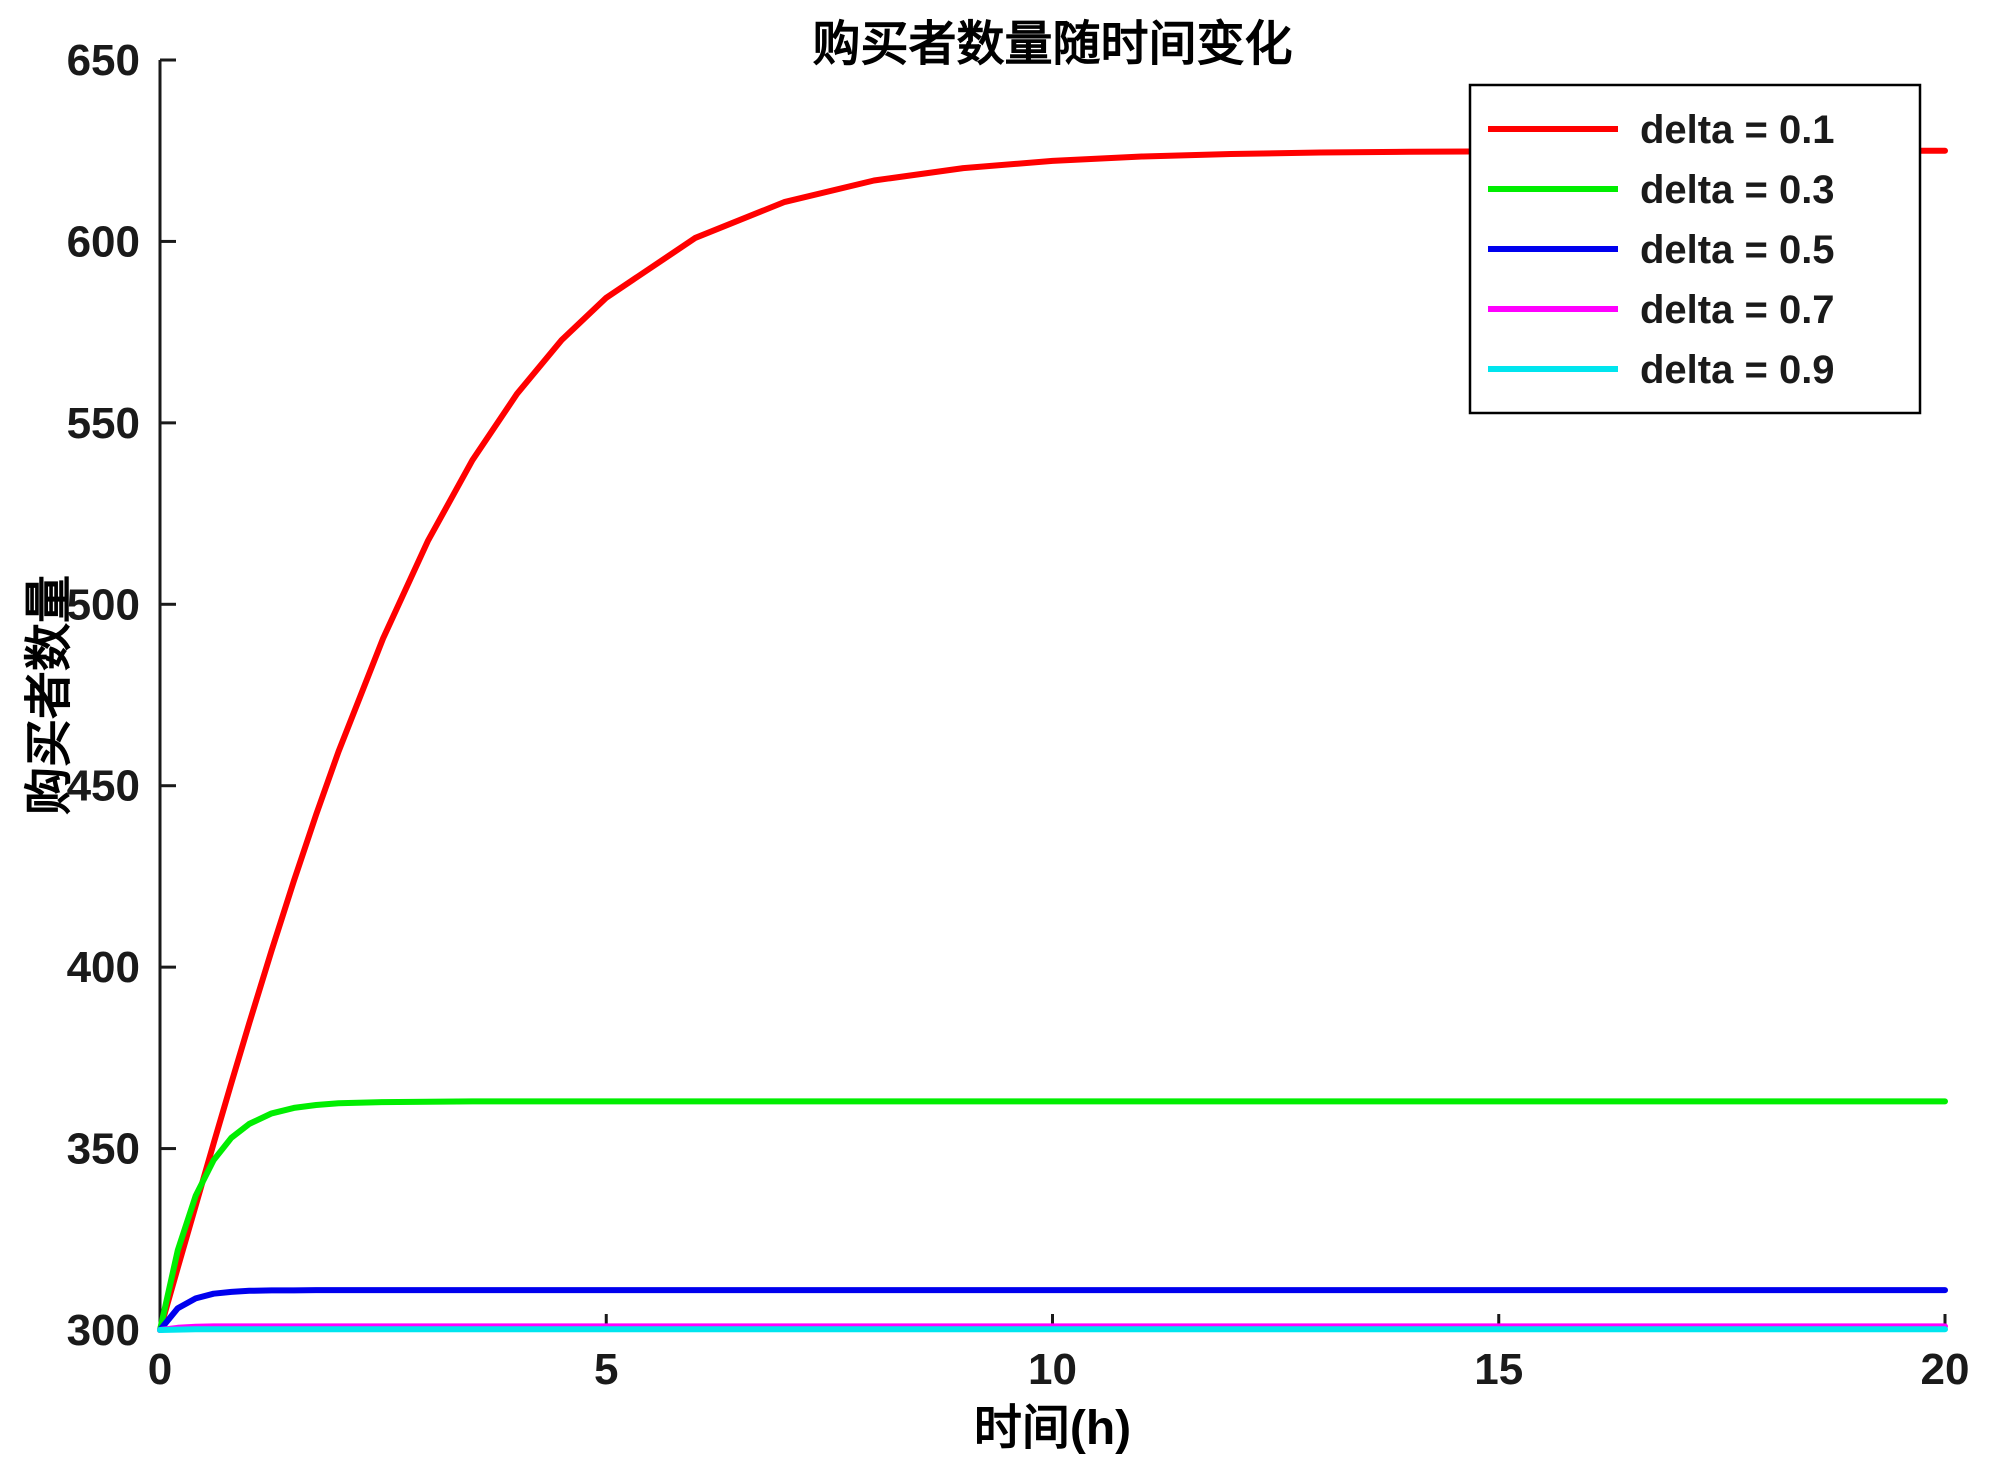 This screenshot has height=1473, width=2000. I want to click on x-tick-label: 0, so click(160, 1369).